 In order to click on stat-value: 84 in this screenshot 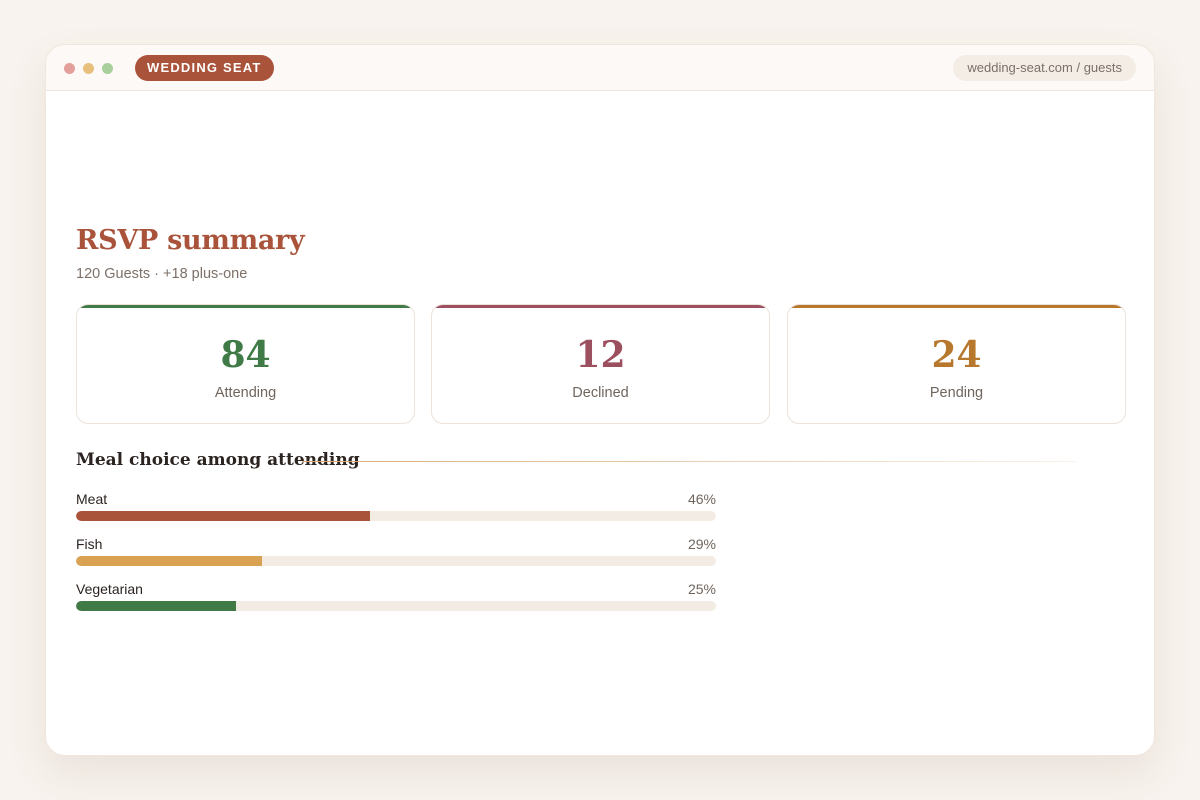, I will do `click(245, 355)`.